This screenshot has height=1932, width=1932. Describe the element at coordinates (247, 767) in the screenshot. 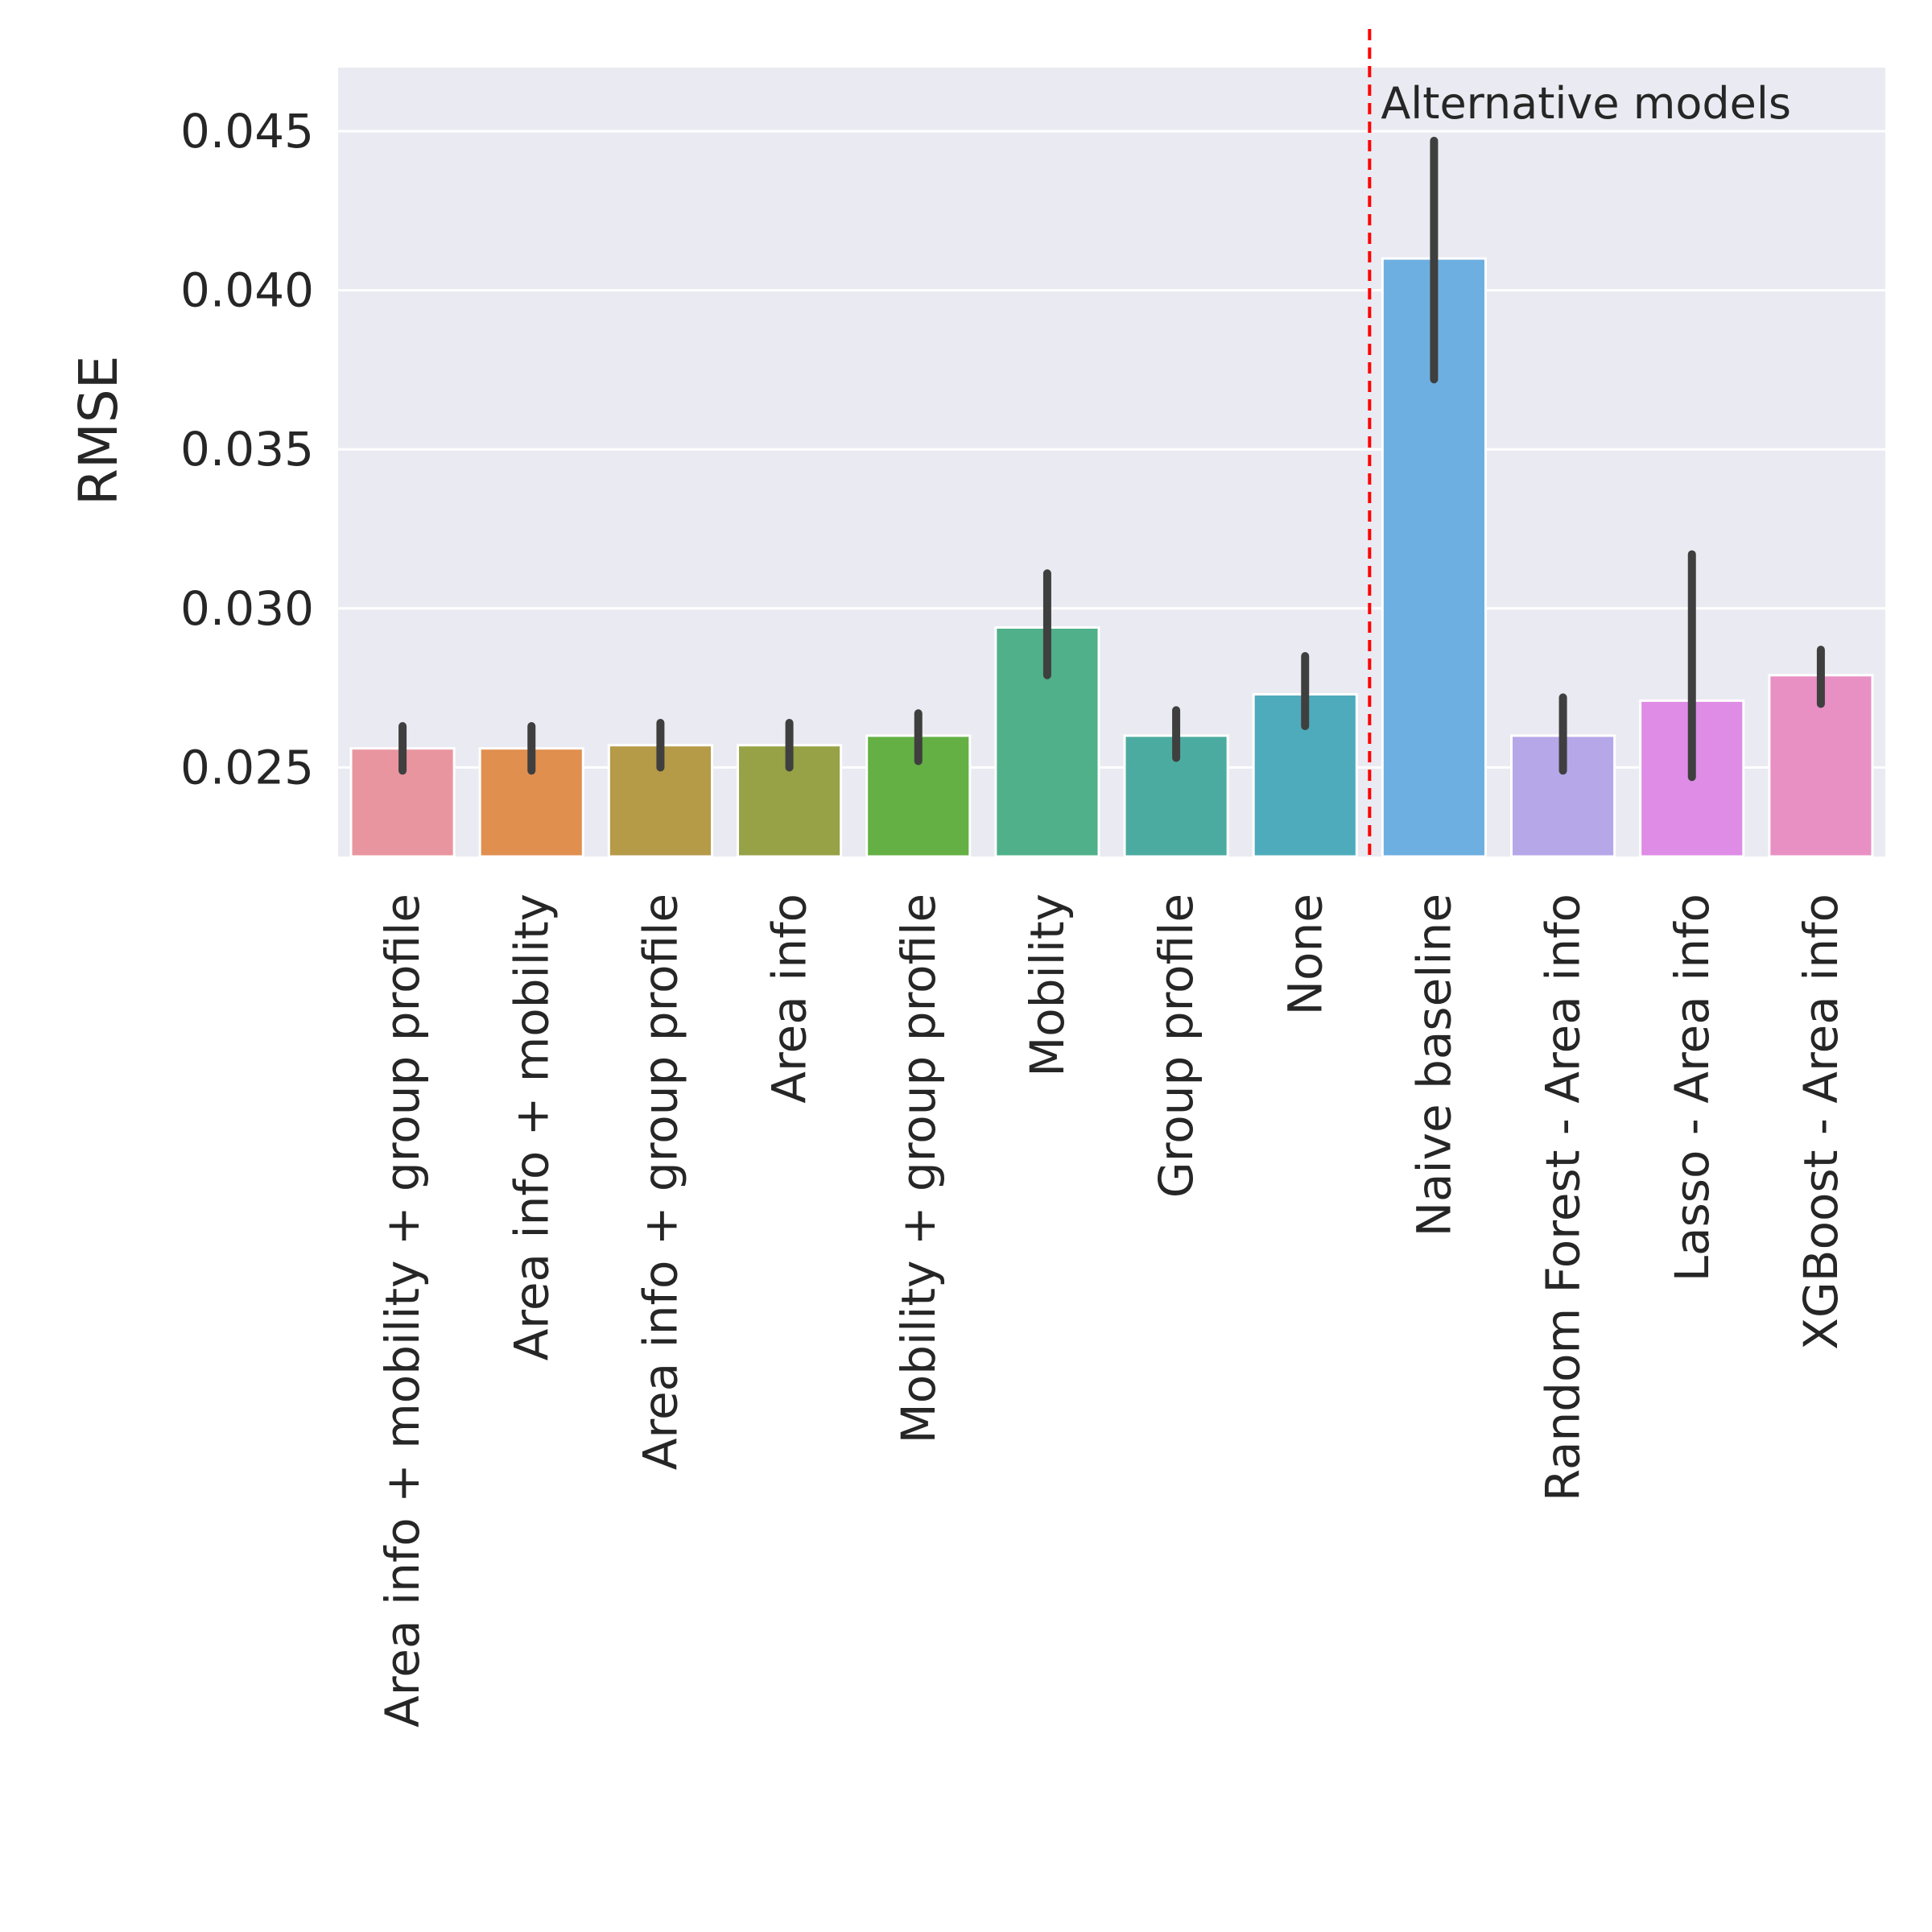

I see `y-tick-label: 0.025` at that location.